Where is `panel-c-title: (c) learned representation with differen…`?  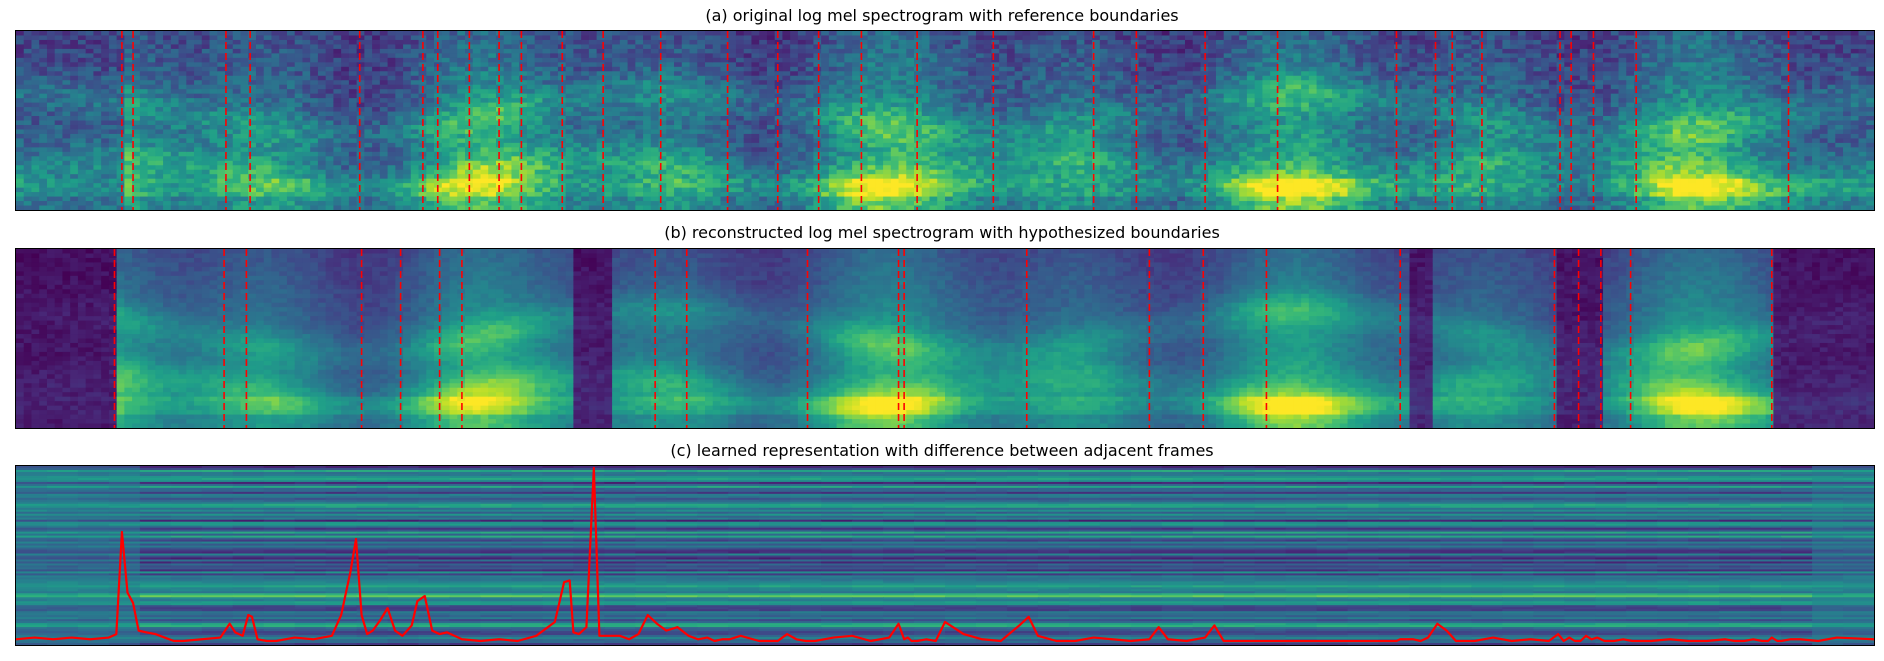 panel-c-title: (c) learned representation with differen… is located at coordinates (942, 451).